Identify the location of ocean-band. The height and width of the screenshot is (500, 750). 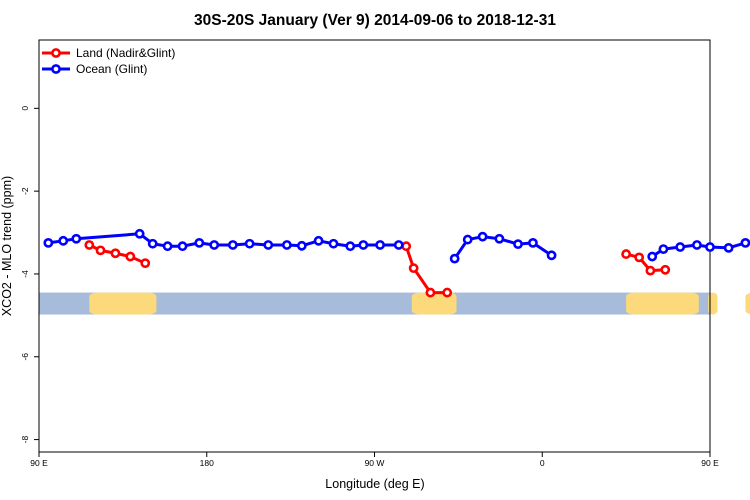
(374, 303).